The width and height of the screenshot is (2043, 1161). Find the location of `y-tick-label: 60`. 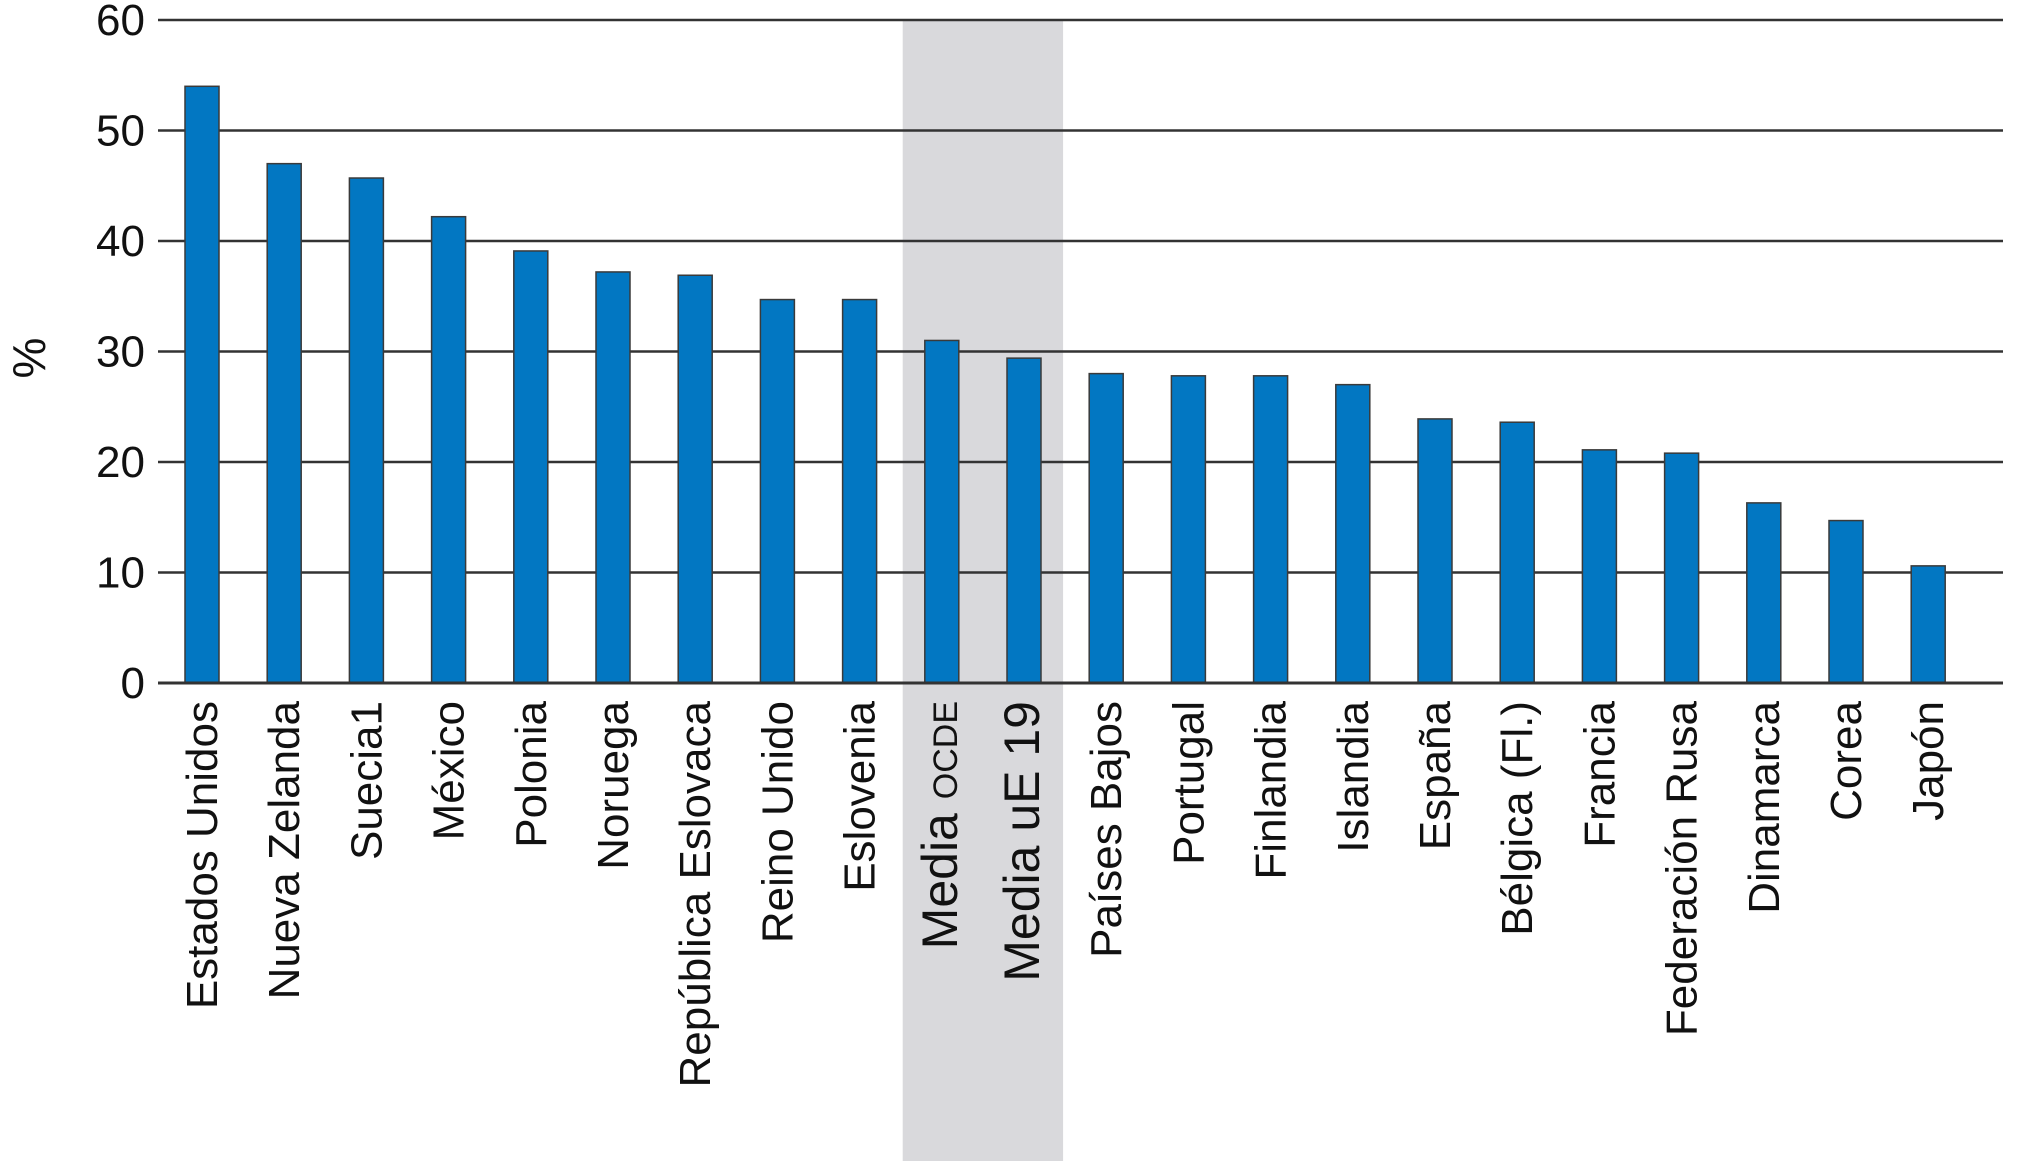

y-tick-label: 60 is located at coordinates (120, 22).